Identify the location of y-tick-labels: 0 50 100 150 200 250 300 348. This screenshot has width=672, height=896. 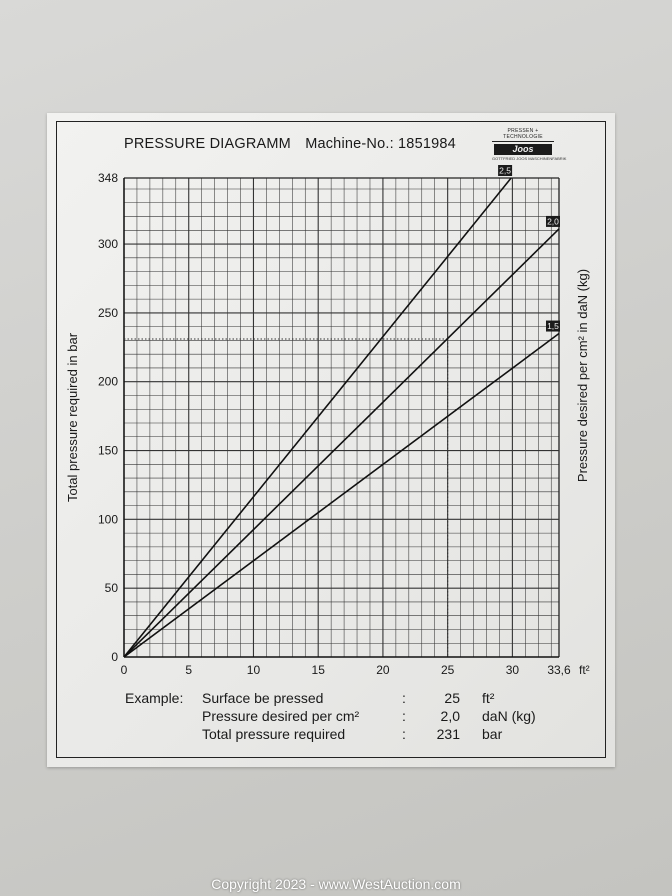
(108, 417).